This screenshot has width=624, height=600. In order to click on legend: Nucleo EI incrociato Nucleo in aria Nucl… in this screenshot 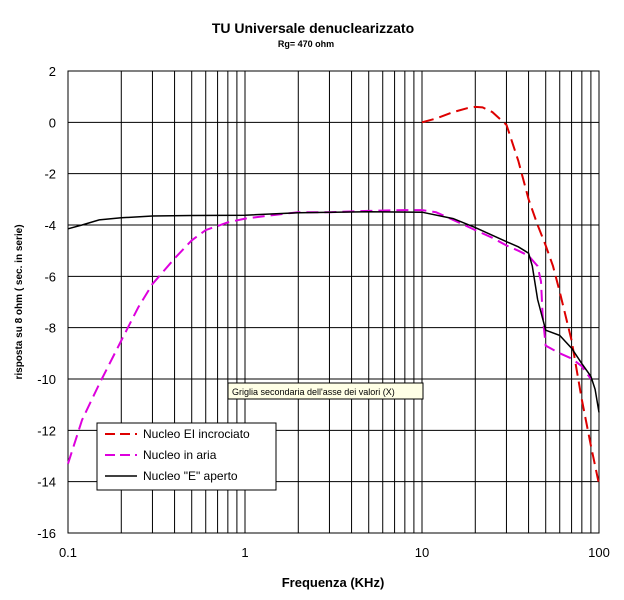, I will do `click(186, 456)`.